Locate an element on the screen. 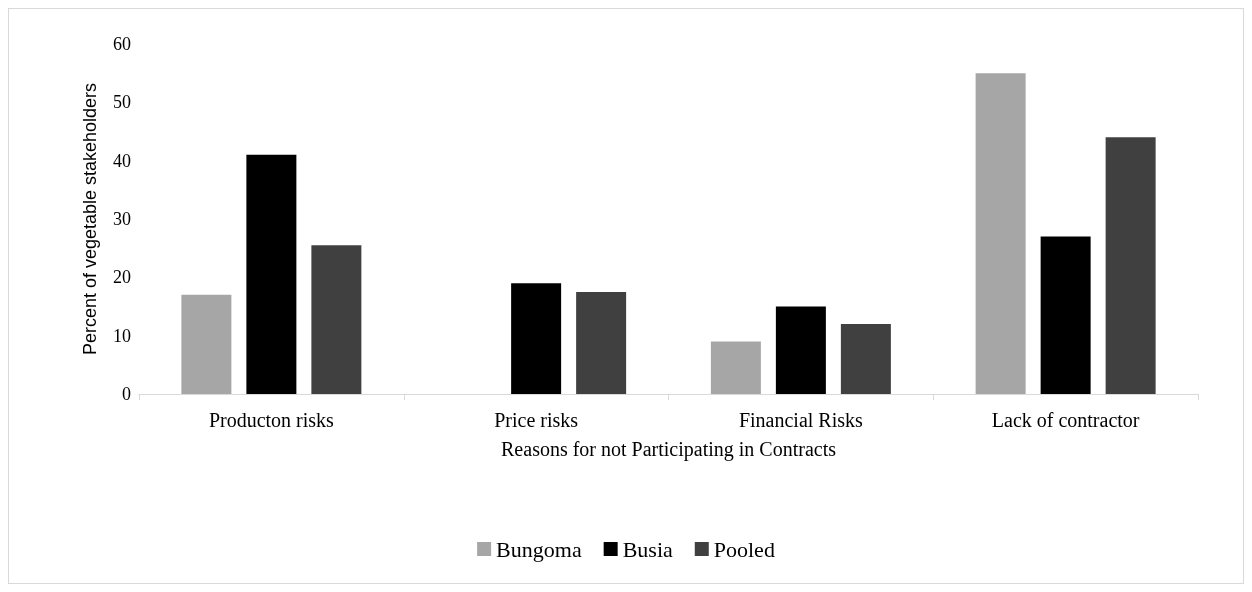  legend-label: Pooled is located at coordinates (744, 549).